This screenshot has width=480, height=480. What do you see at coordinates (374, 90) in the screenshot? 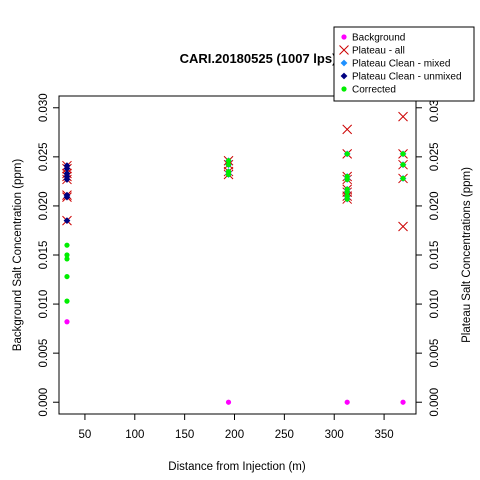
I see `legend-label: Corrected` at bounding box center [374, 90].